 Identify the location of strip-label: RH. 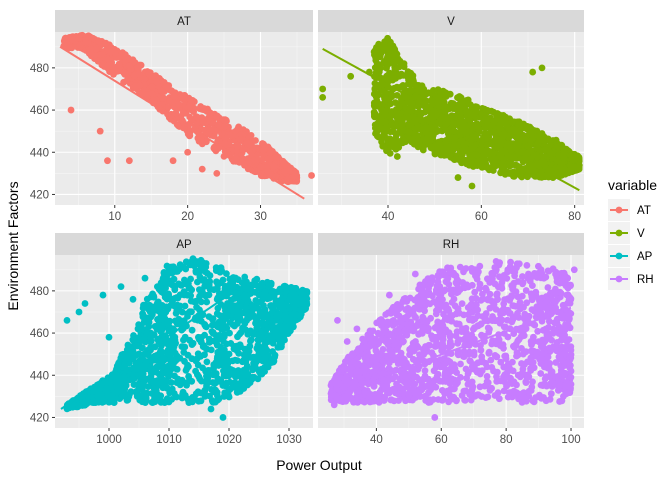
(451, 245).